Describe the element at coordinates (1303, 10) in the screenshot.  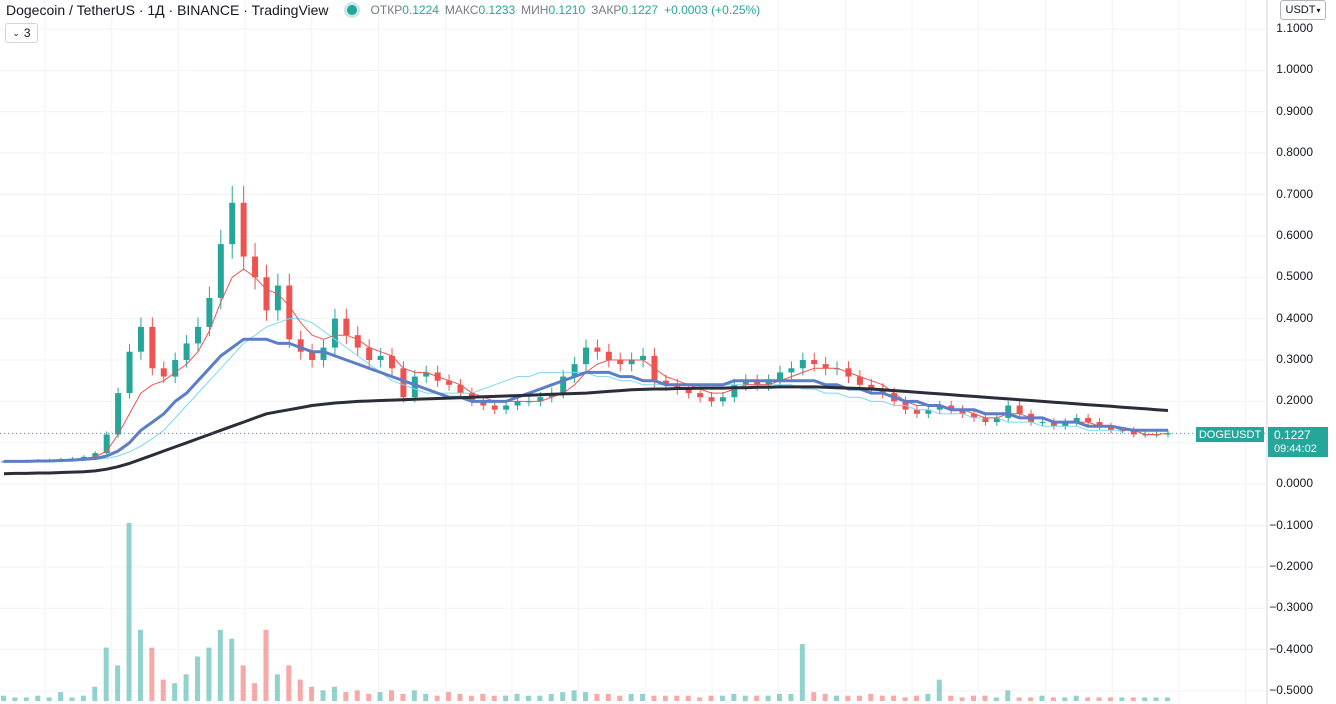
I see `currency-selector: USDT ▾` at that location.